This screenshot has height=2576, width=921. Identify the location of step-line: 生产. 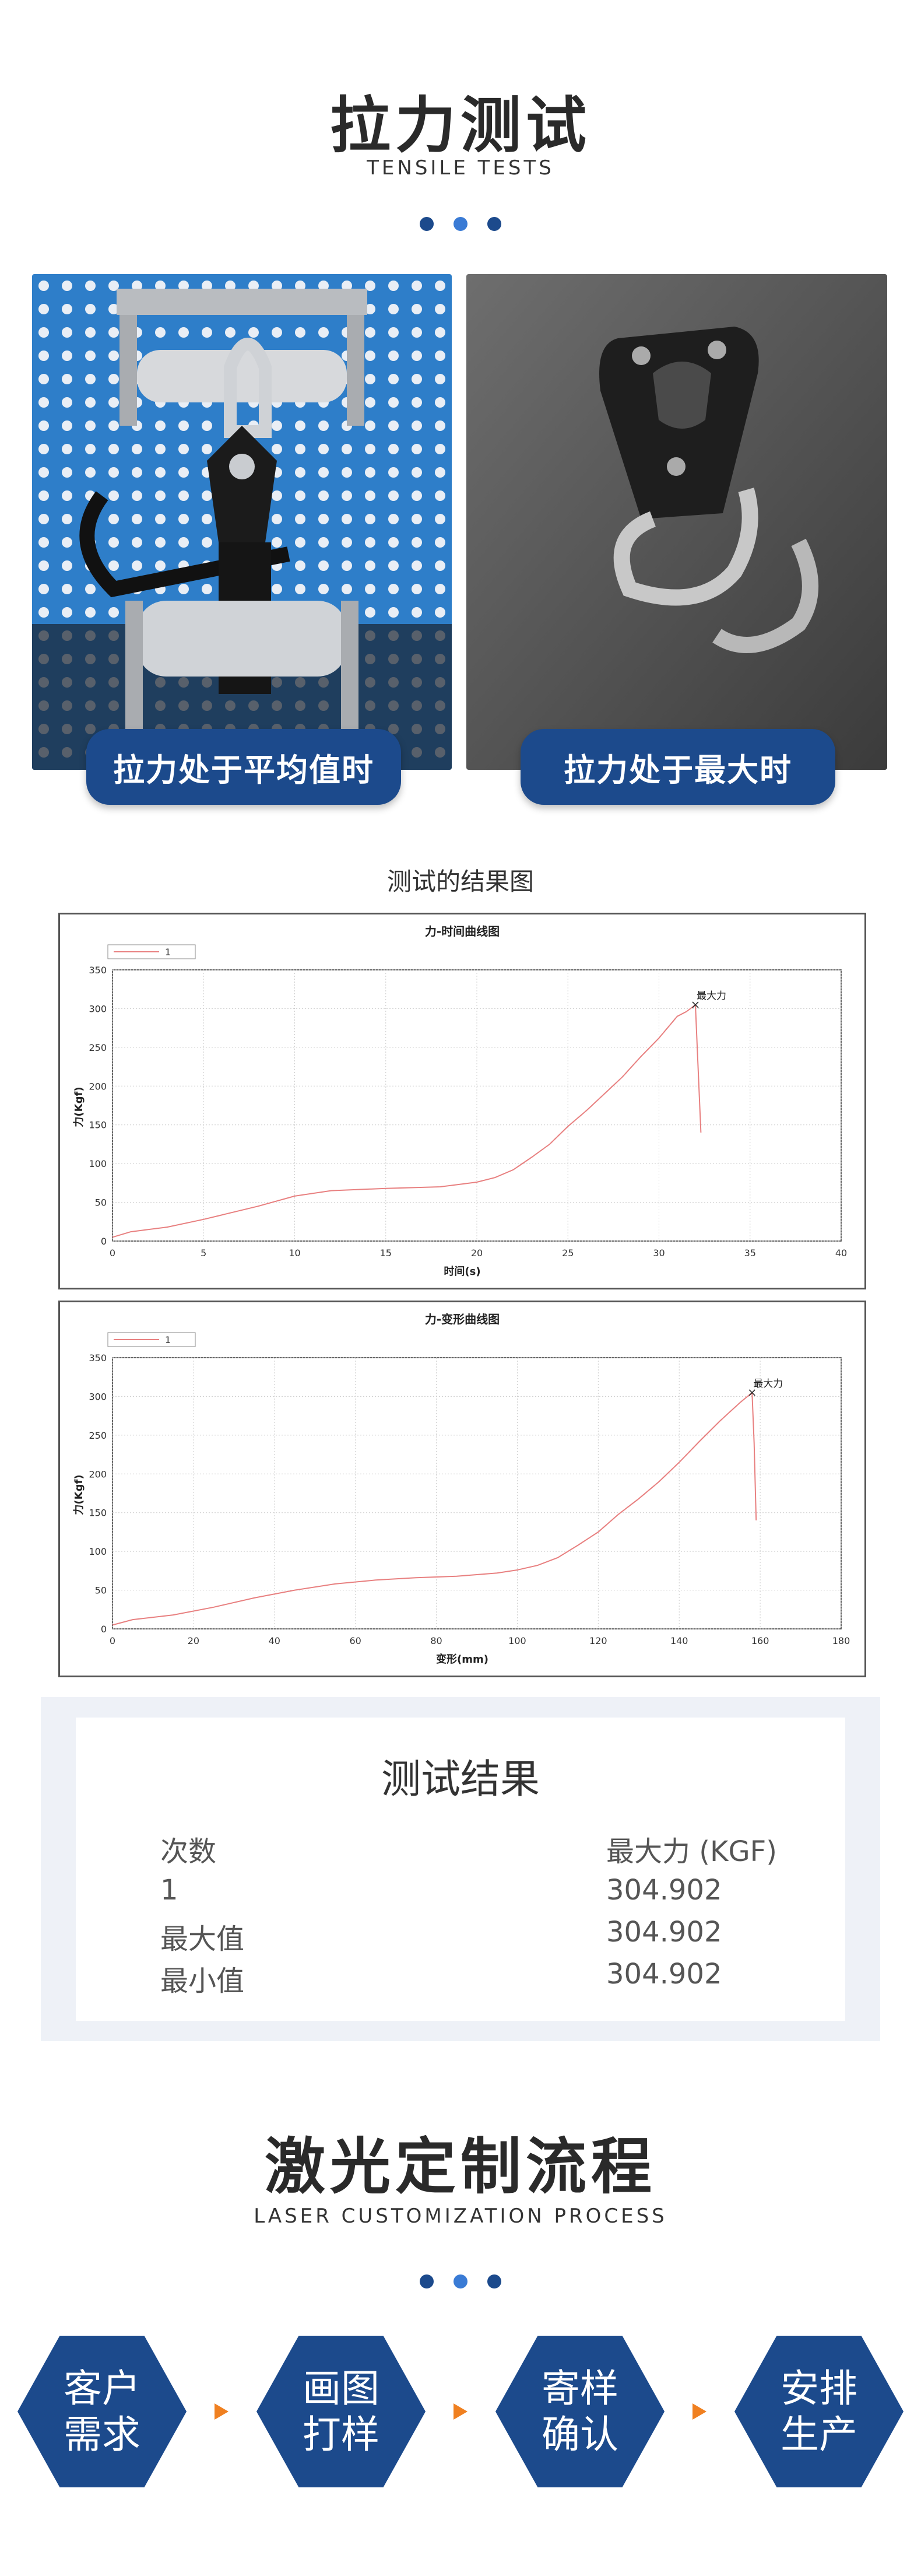
(819, 2434).